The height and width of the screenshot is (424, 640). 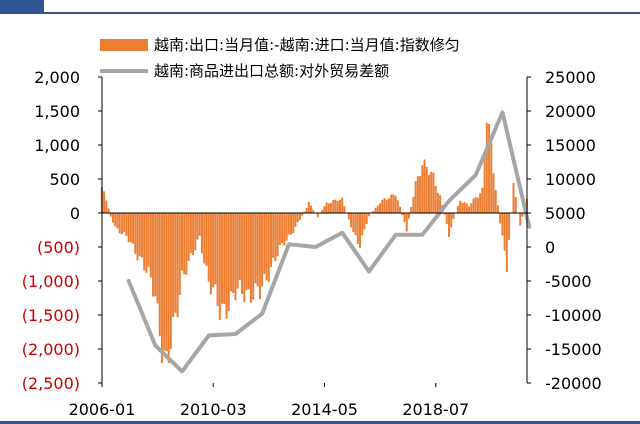 I want to click on legend-item-line: 越南:商品进出口总额:对外贸易差额, so click(x=244, y=70).